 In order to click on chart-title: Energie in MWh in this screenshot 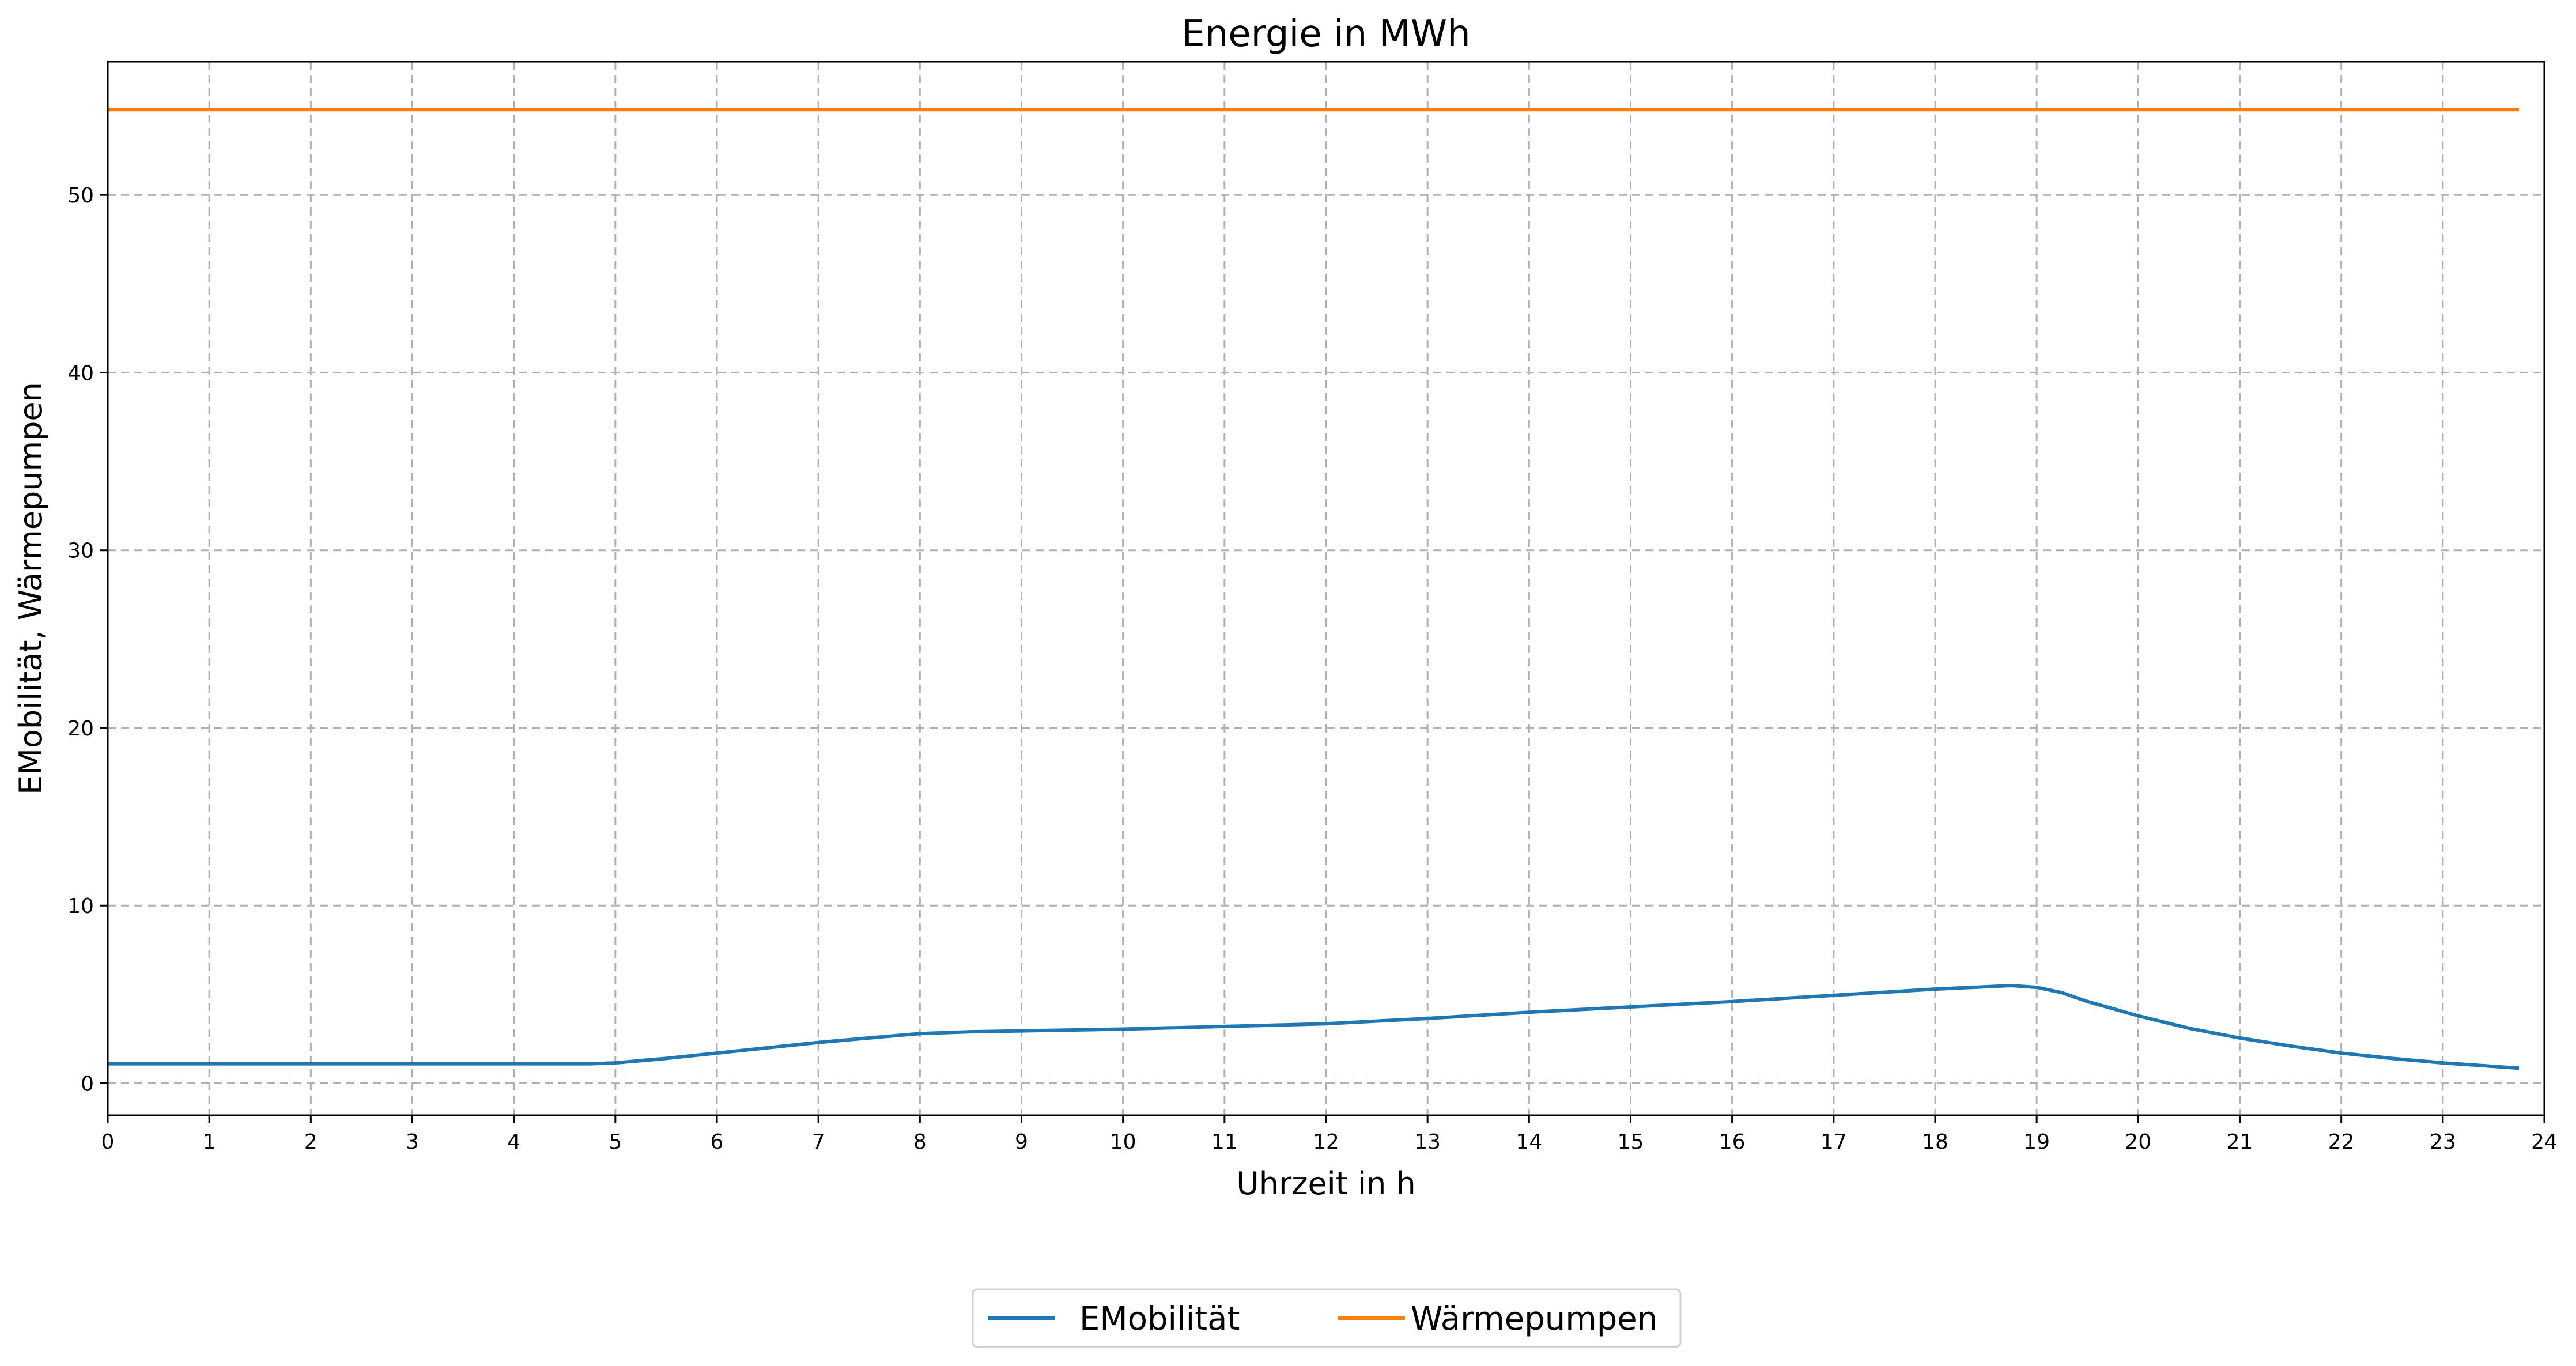, I will do `click(1325, 34)`.